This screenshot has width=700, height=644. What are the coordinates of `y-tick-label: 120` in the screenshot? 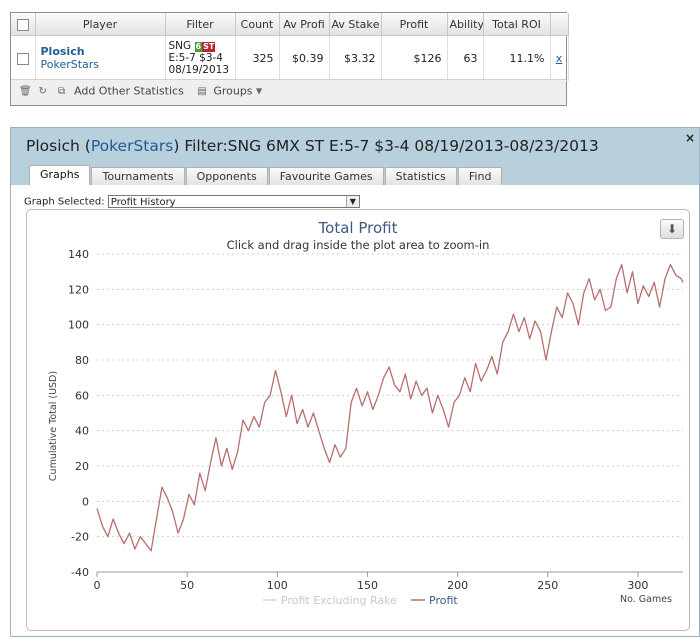 It's located at (78, 289).